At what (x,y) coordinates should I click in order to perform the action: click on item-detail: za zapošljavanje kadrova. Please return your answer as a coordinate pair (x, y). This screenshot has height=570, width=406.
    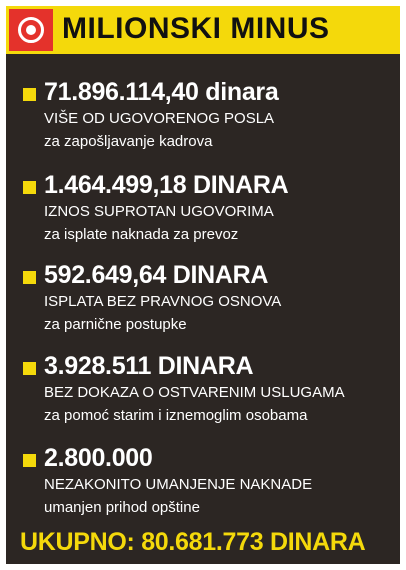
    Looking at the image, I should click on (128, 141).